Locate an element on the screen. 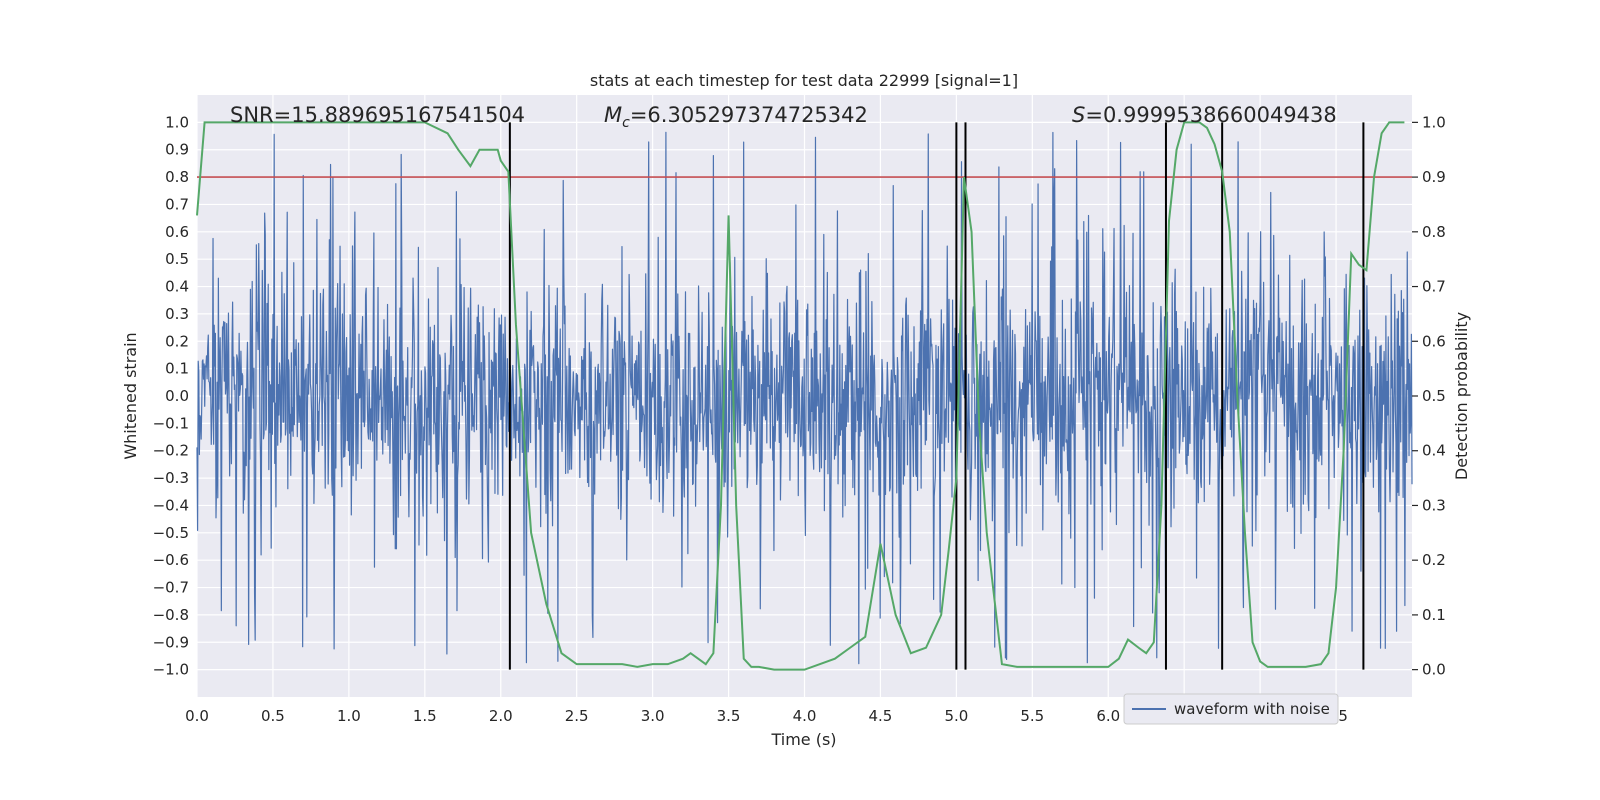 This screenshot has height=800, width=1600. y-left-tick-label: 0.1 is located at coordinates (177, 369).